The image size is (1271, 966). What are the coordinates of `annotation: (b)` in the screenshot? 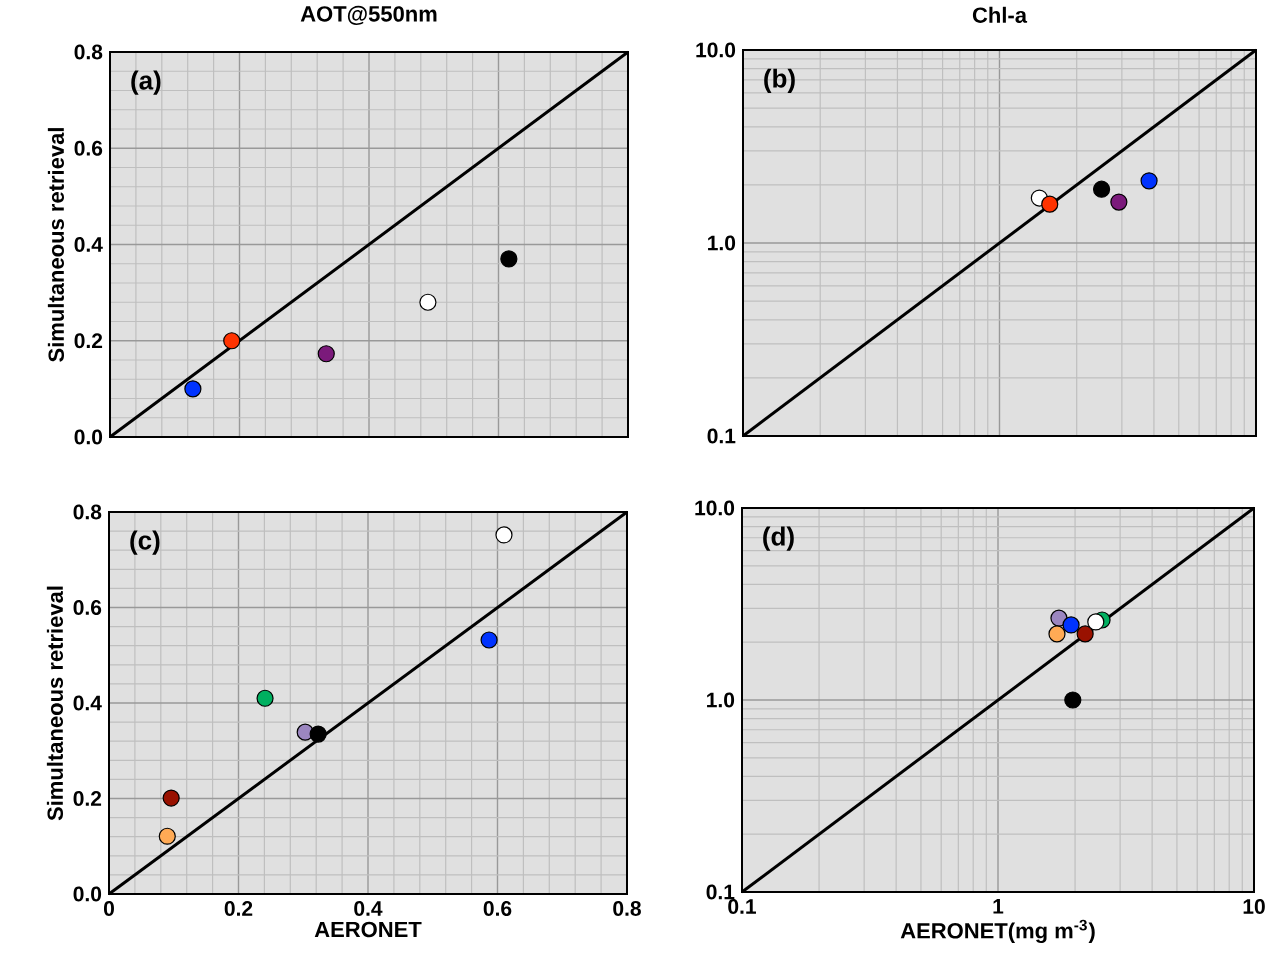 It's located at (779, 80).